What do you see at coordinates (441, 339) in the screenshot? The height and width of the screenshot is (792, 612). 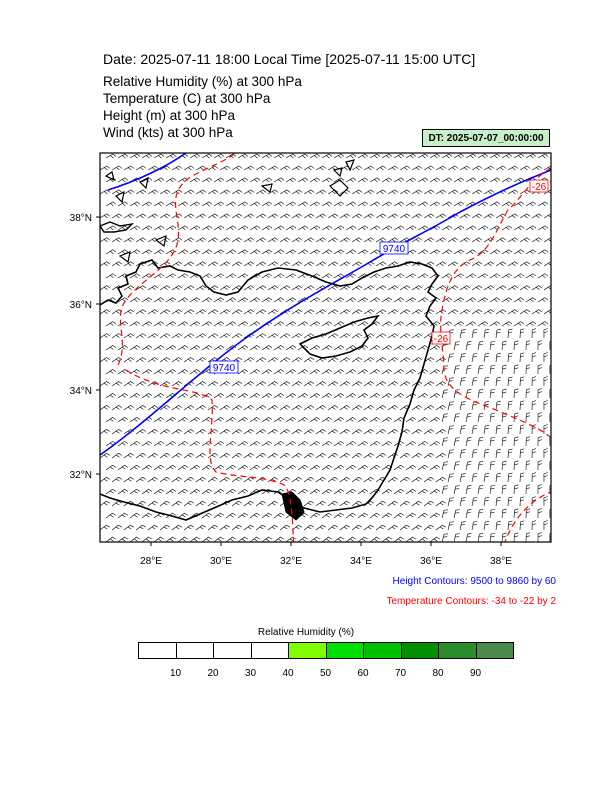 I see `temperature-label: -26` at bounding box center [441, 339].